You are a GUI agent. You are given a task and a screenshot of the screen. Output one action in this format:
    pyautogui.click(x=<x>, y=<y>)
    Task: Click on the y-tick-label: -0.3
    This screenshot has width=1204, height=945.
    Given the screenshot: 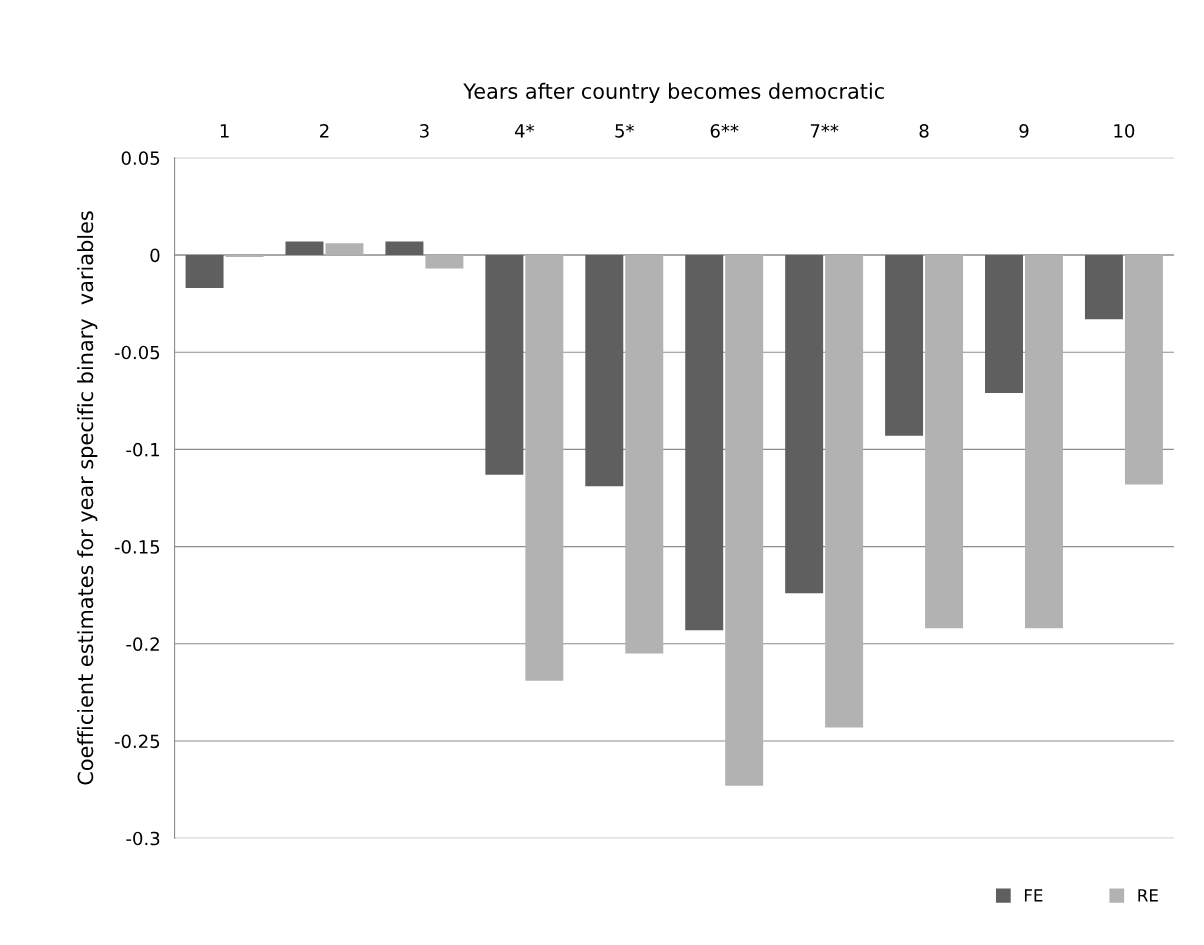 What is the action you would take?
    pyautogui.click(x=143, y=838)
    